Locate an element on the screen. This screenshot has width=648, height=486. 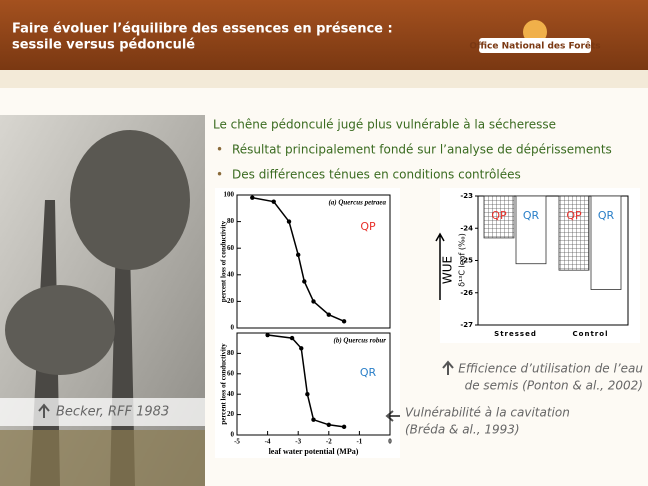
caption: de semis (Ponton & al., 2002) is located at coordinates (554, 386).